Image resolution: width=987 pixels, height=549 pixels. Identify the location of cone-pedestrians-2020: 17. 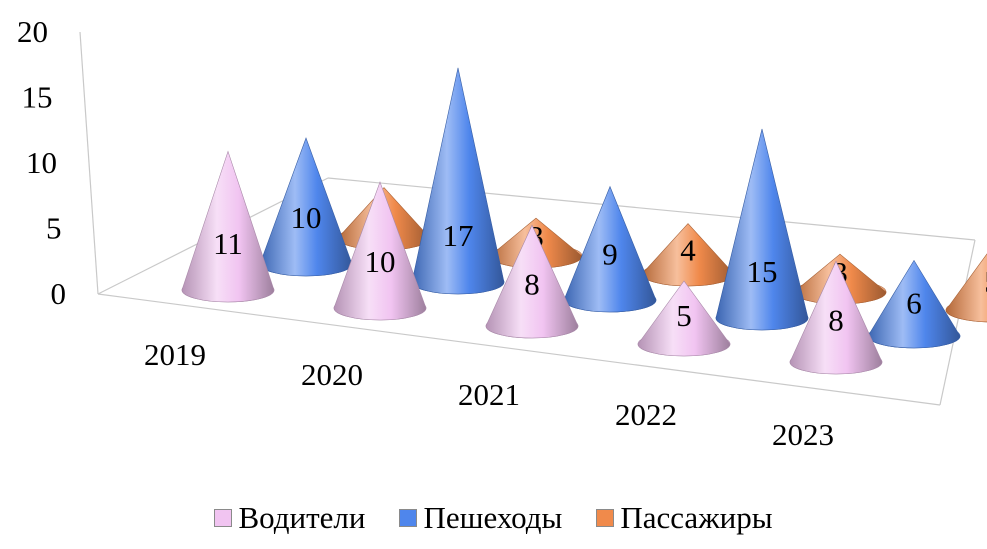
(458, 181).